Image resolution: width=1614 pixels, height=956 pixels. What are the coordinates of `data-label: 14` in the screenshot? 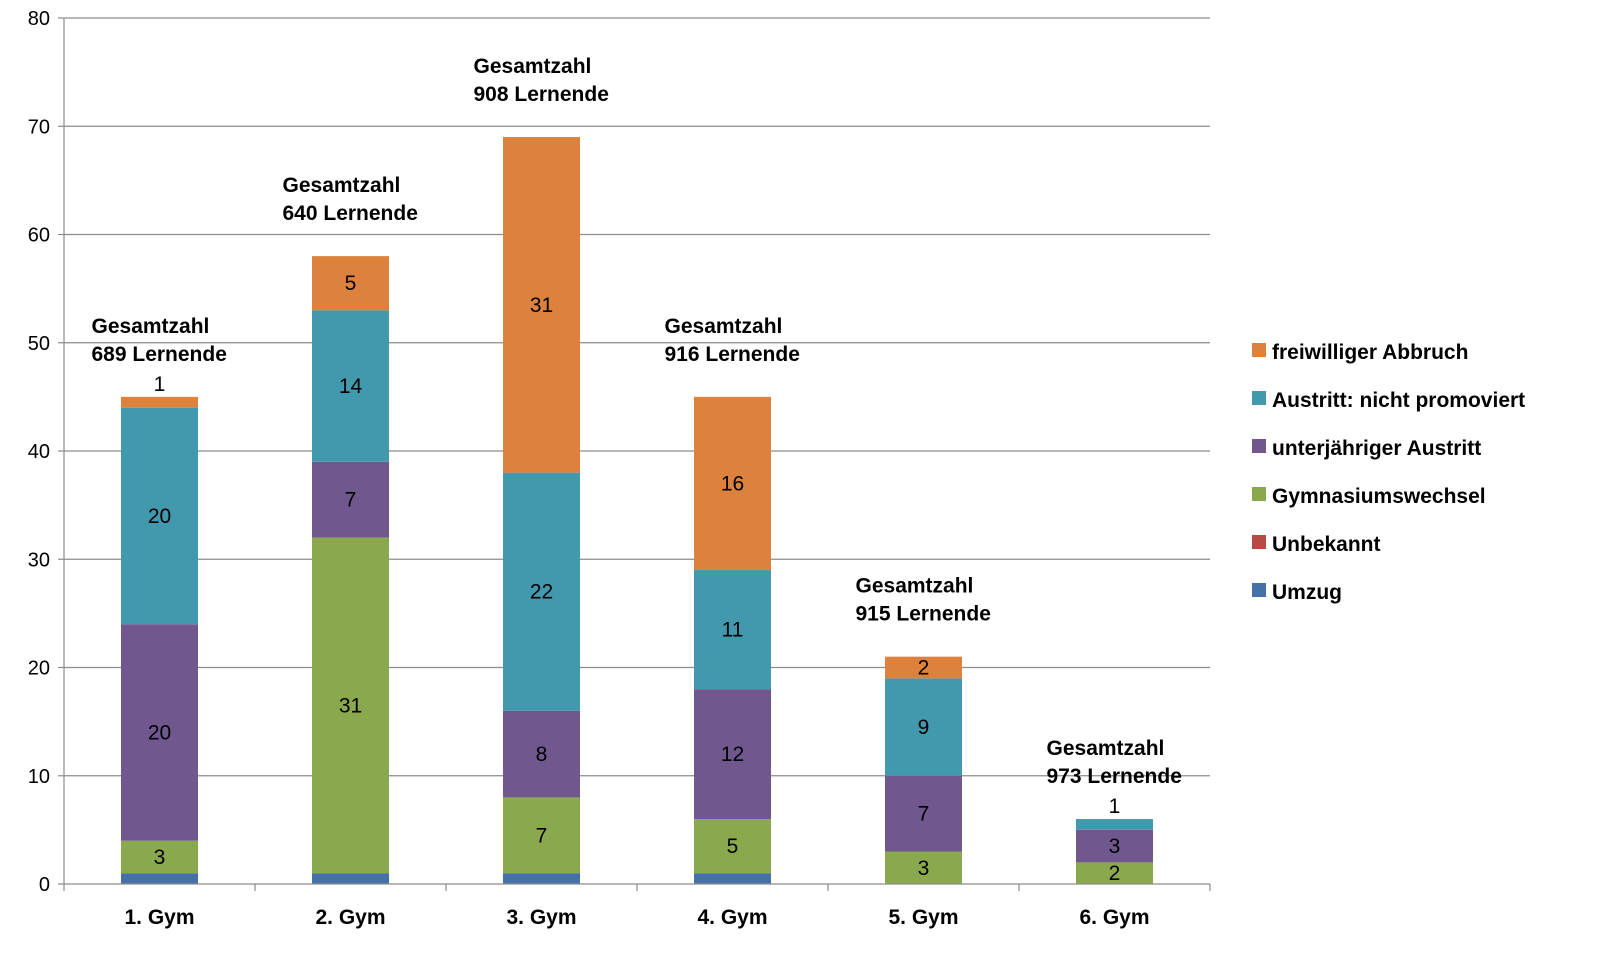 It's located at (351, 386).